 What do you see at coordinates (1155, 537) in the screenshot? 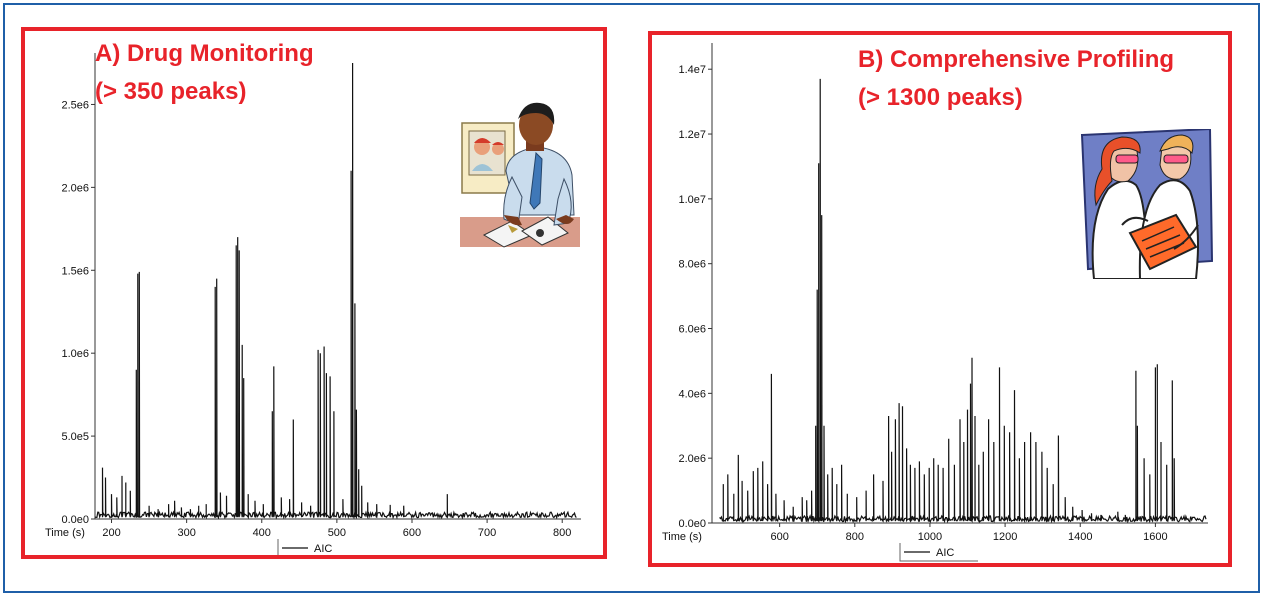
I see `x-tick-label: 1600` at bounding box center [1155, 537].